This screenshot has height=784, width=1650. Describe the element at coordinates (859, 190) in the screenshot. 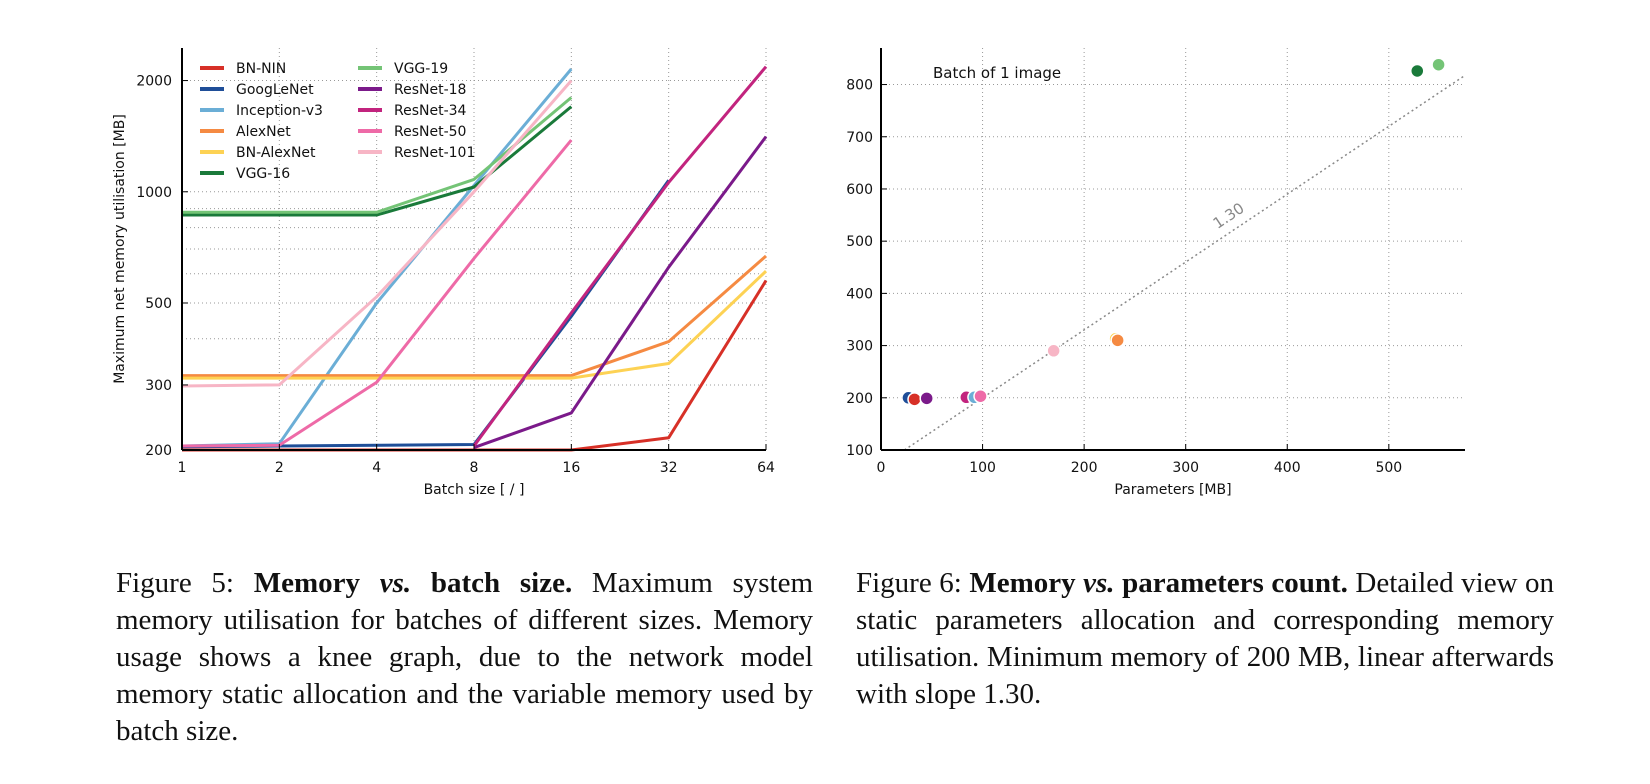

I see `y-tick-label: 600` at that location.